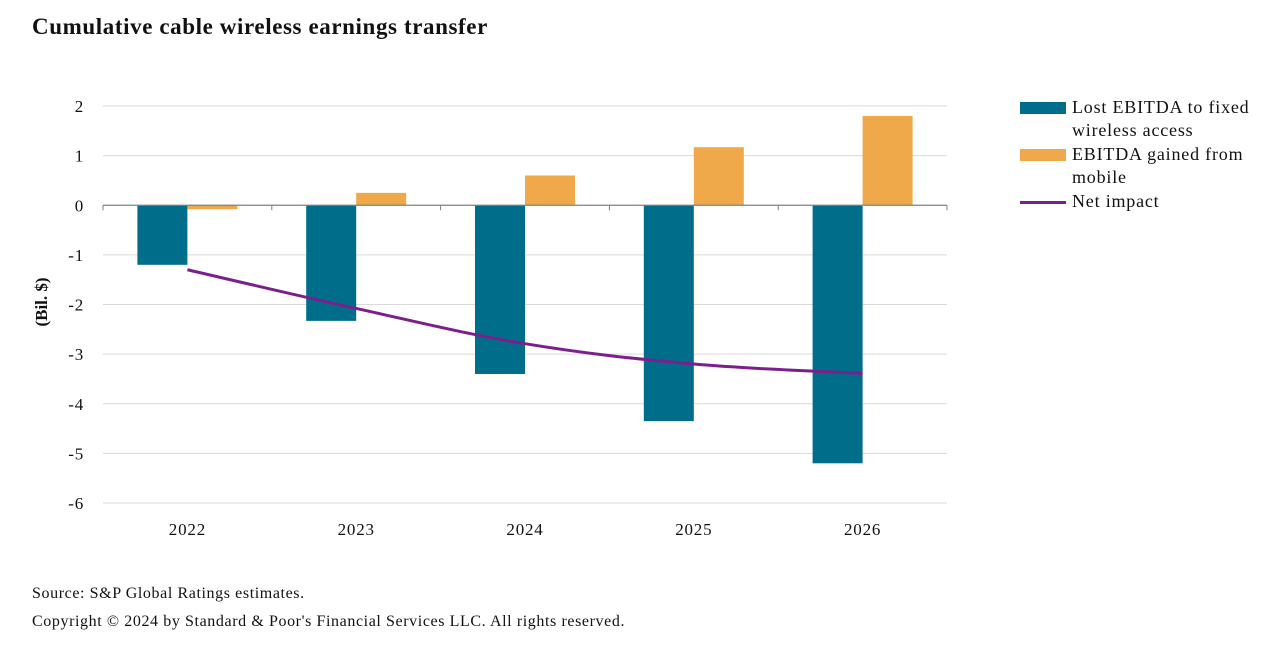  What do you see at coordinates (41, 301) in the screenshot?
I see `y-axis-label: (Bil. $)` at bounding box center [41, 301].